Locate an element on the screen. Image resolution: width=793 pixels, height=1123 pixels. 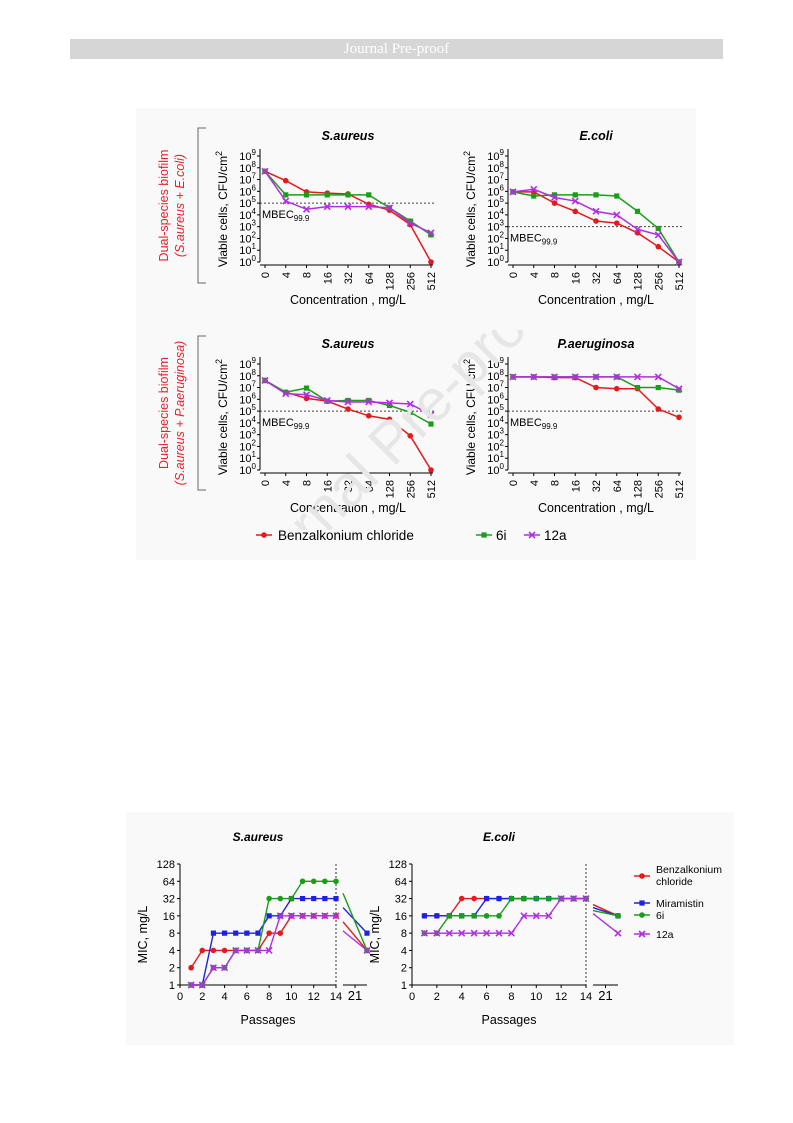
y-tick-label: 10⁷ is located at coordinates (247, 387).